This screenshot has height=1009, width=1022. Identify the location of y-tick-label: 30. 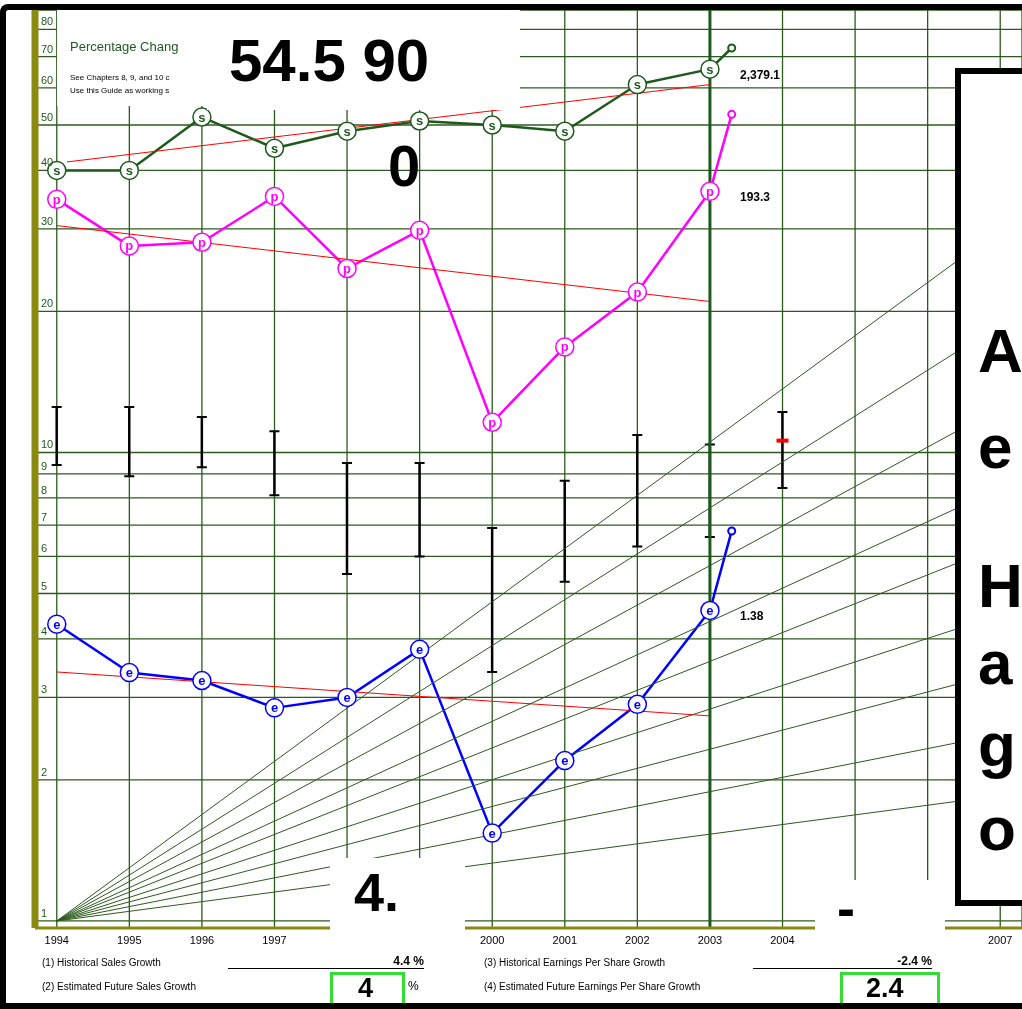
(47, 220).